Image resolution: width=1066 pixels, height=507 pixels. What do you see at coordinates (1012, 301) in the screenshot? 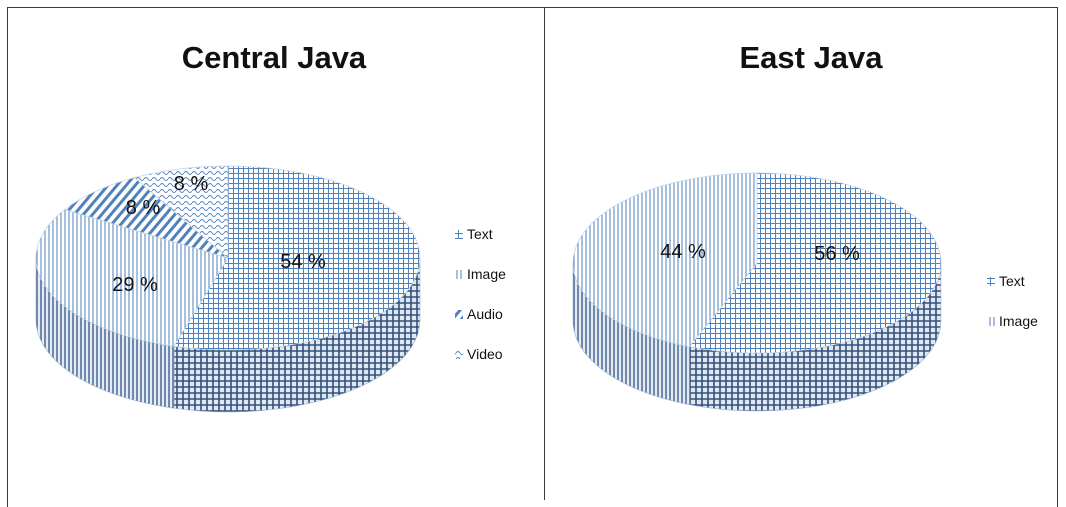
I see `legend: Text Image` at bounding box center [1012, 301].